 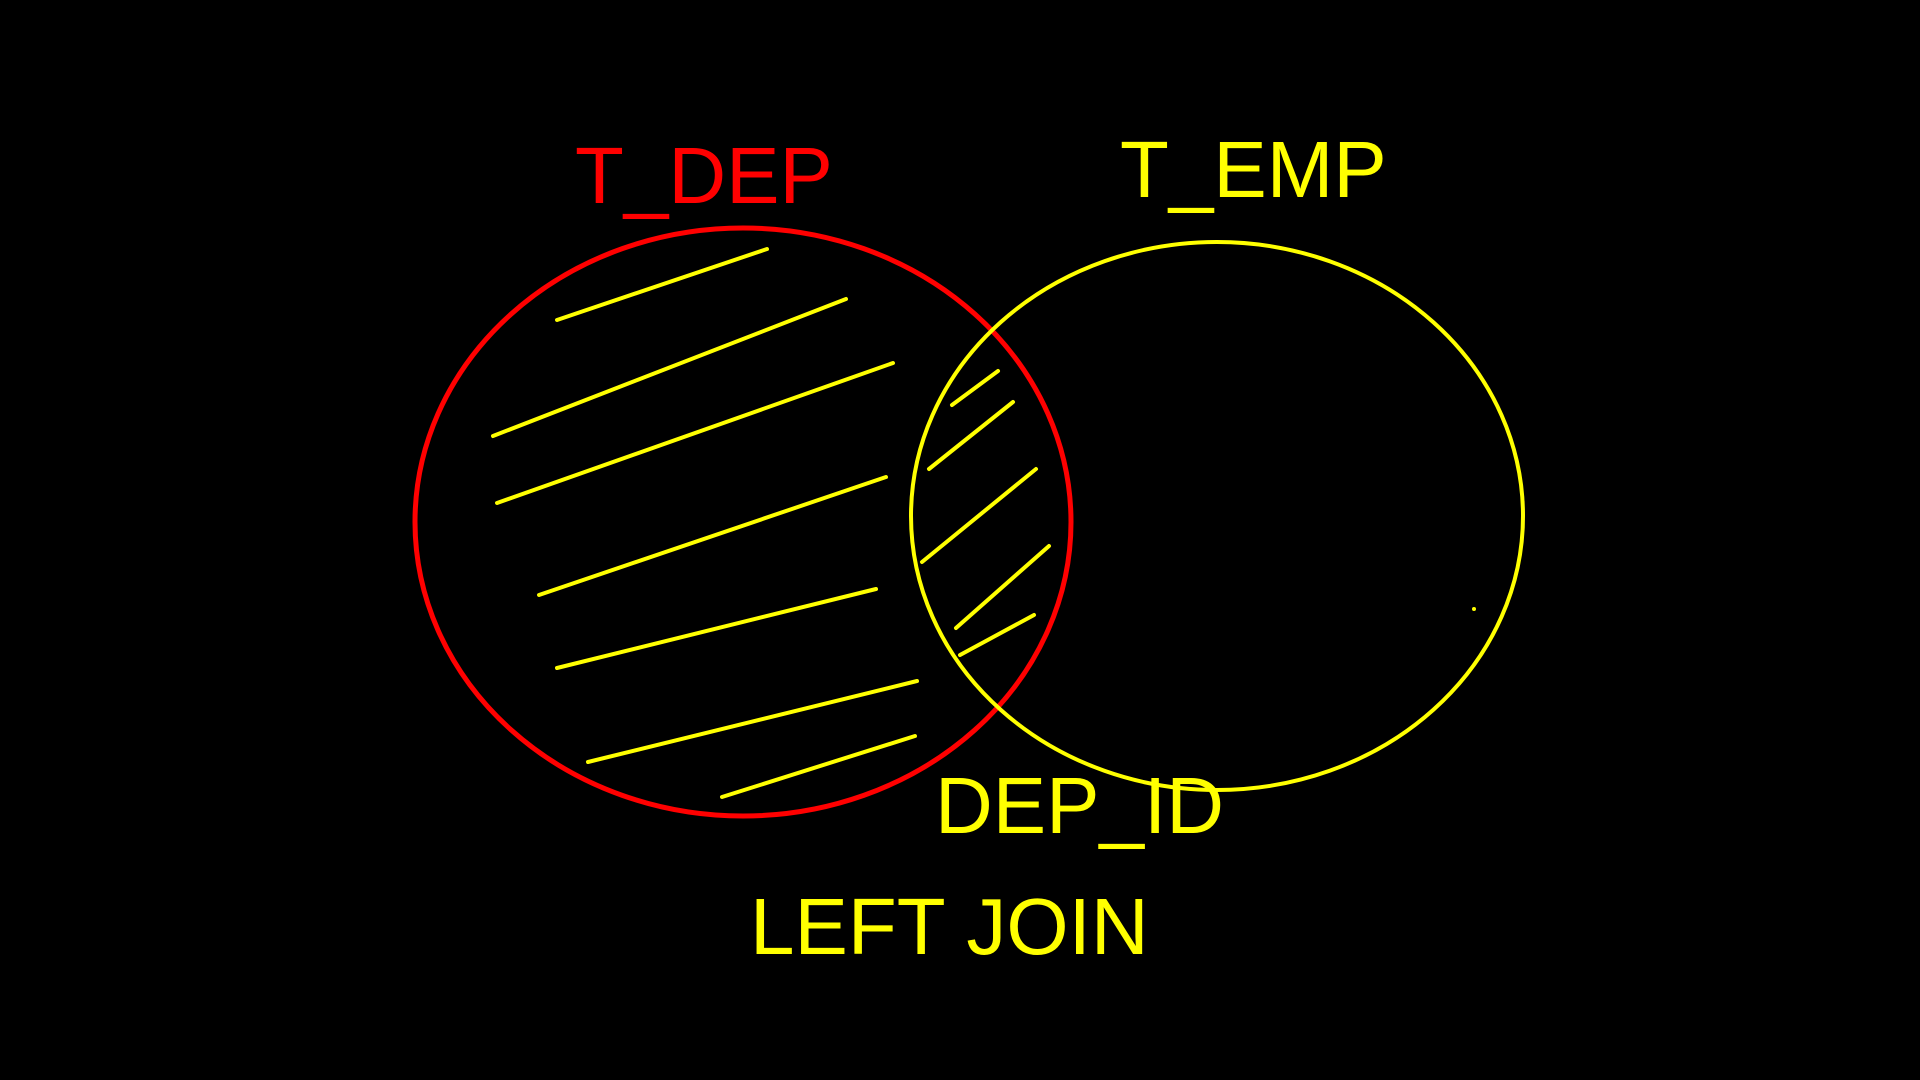 I want to click on join-type-label: LEFT JOIN, so click(x=949, y=926).